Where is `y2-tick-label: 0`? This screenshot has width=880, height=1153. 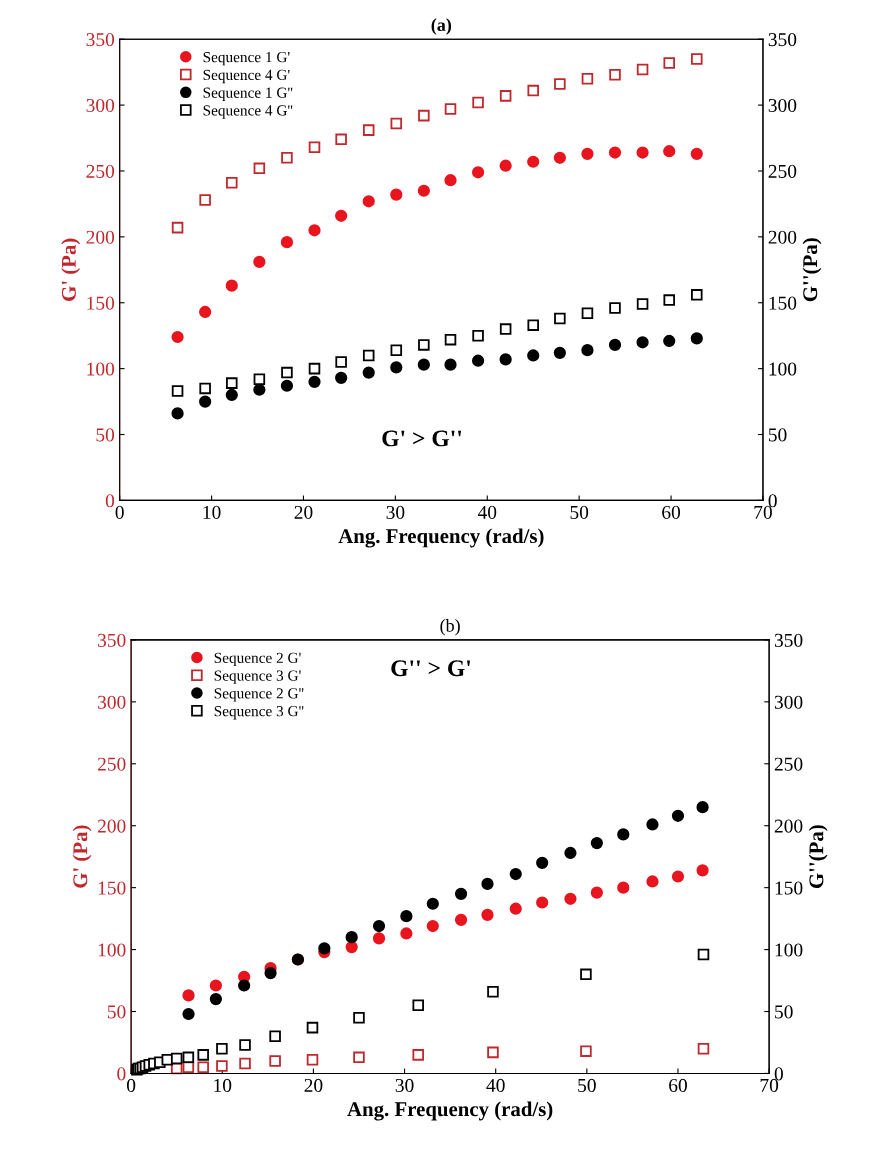
y2-tick-label: 0 is located at coordinates (778, 1074).